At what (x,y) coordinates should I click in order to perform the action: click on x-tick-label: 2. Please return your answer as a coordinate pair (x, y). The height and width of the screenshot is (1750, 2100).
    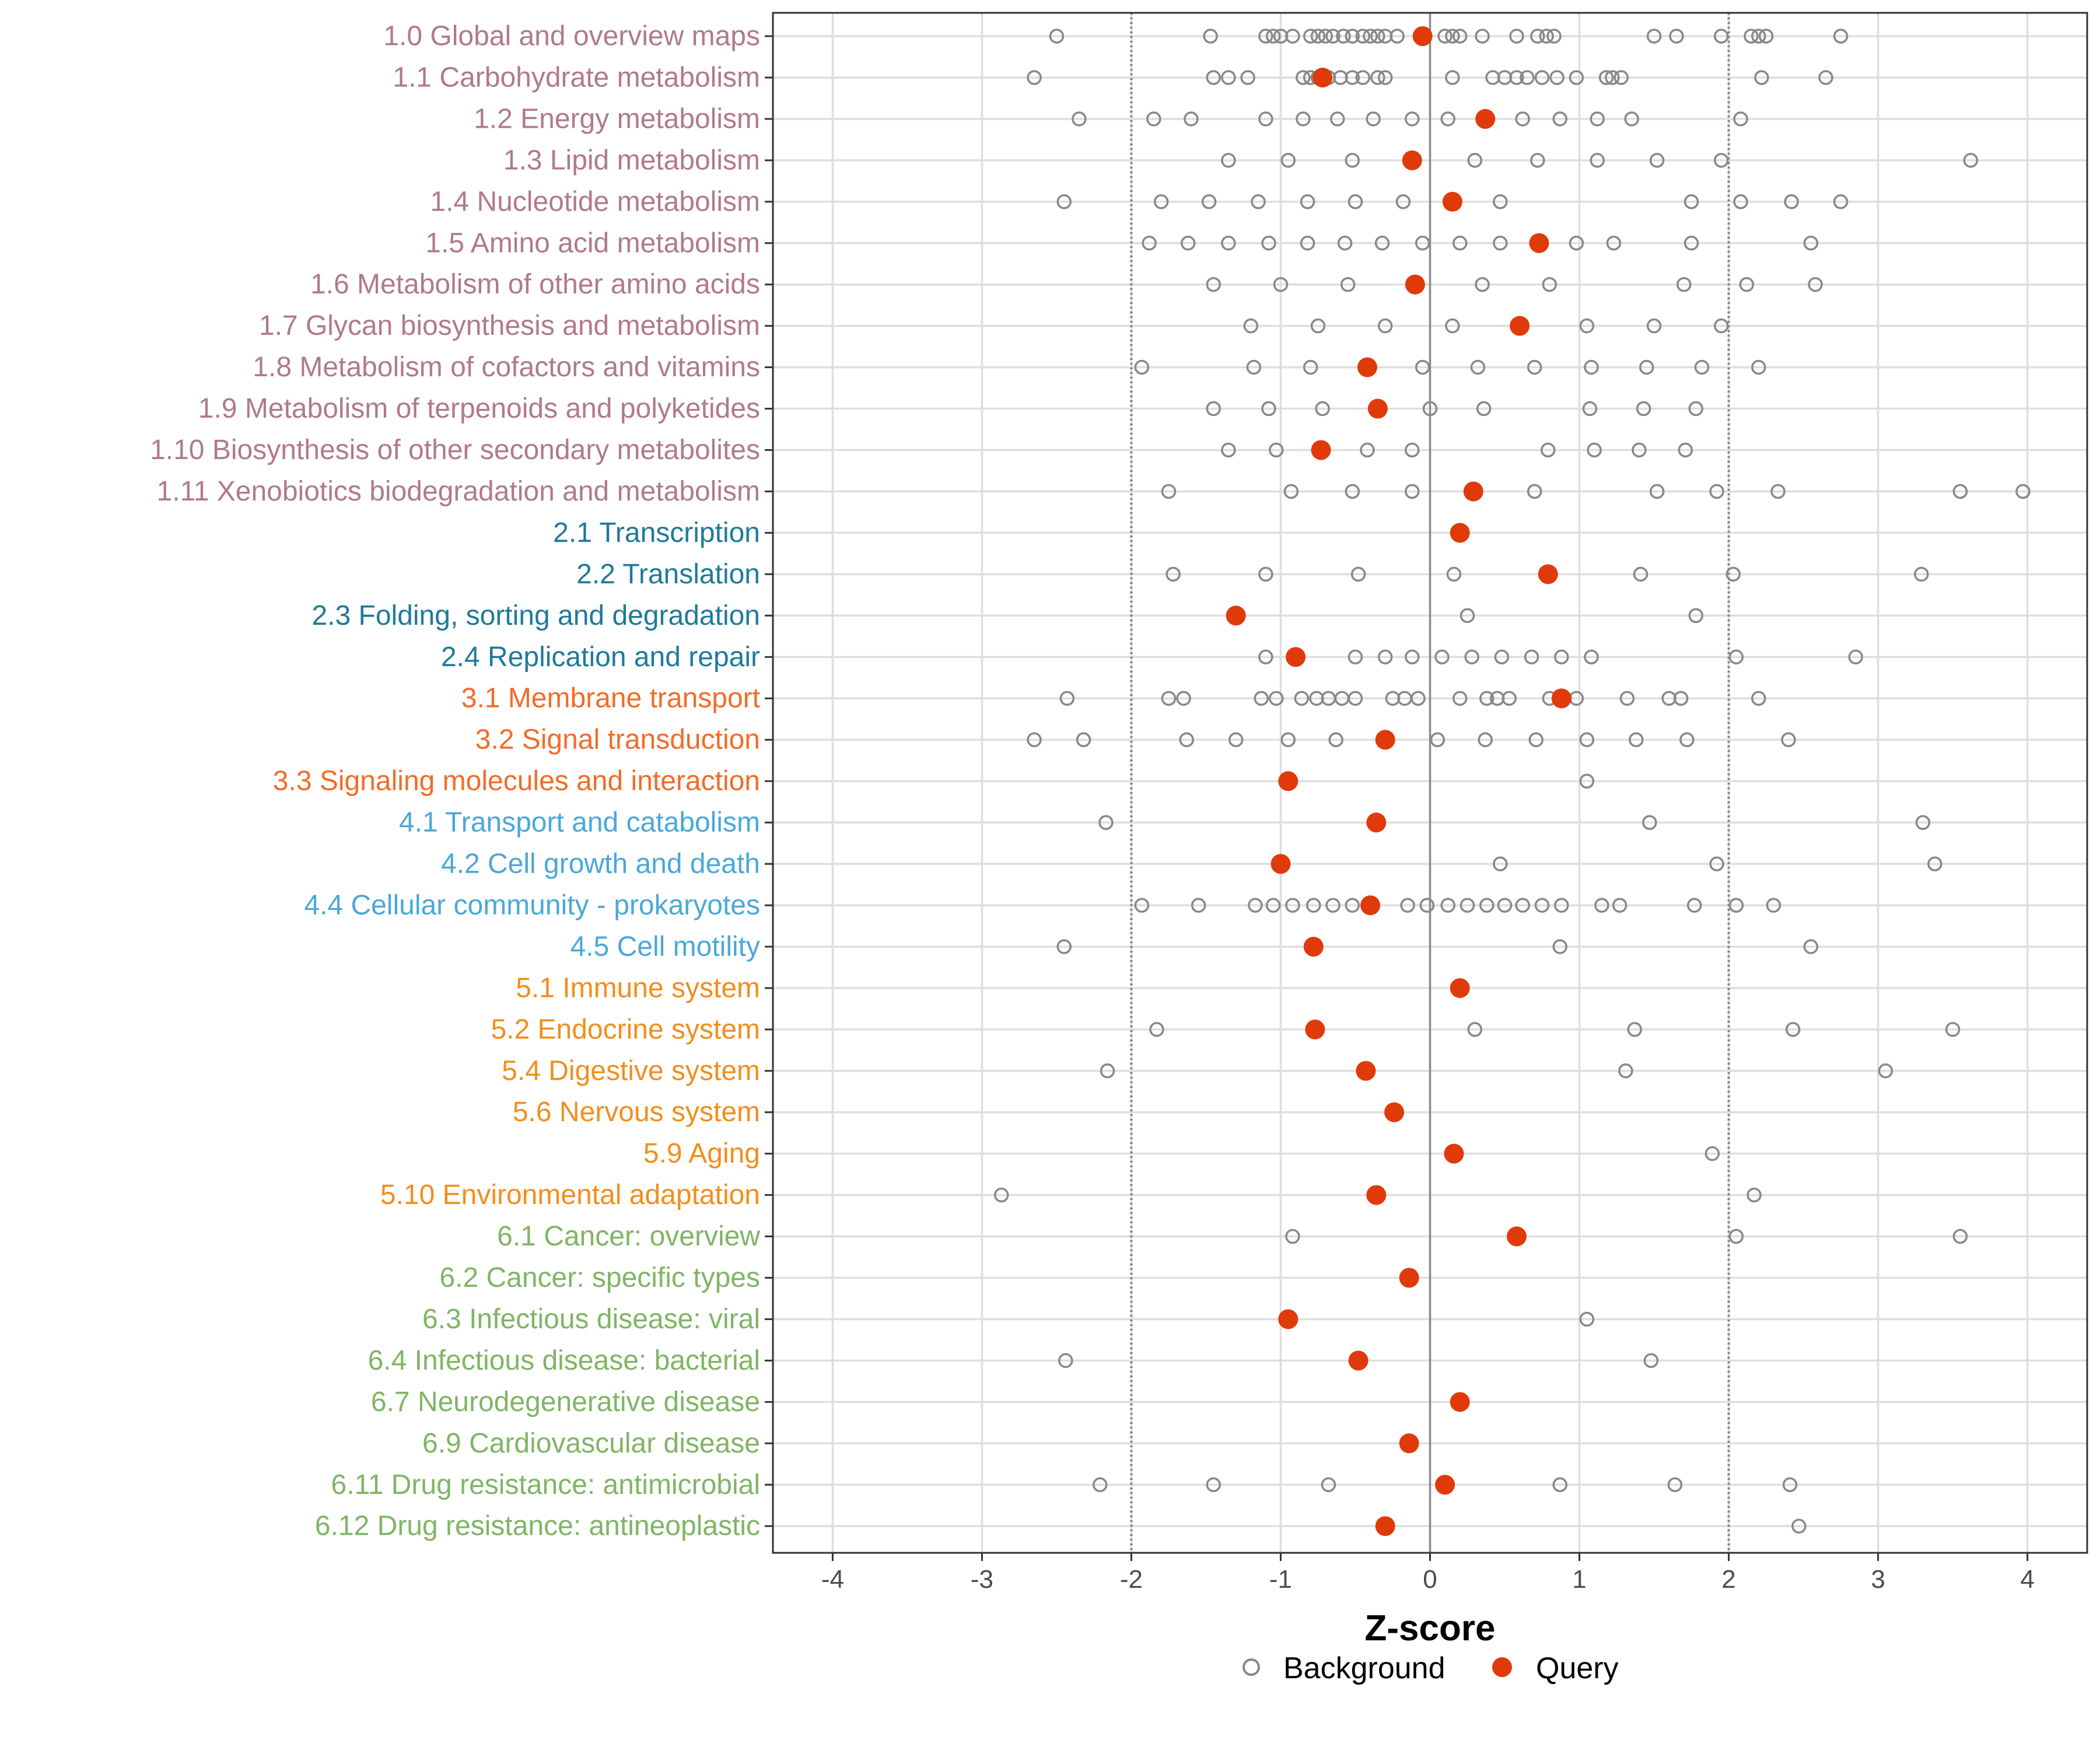
    Looking at the image, I should click on (1728, 1580).